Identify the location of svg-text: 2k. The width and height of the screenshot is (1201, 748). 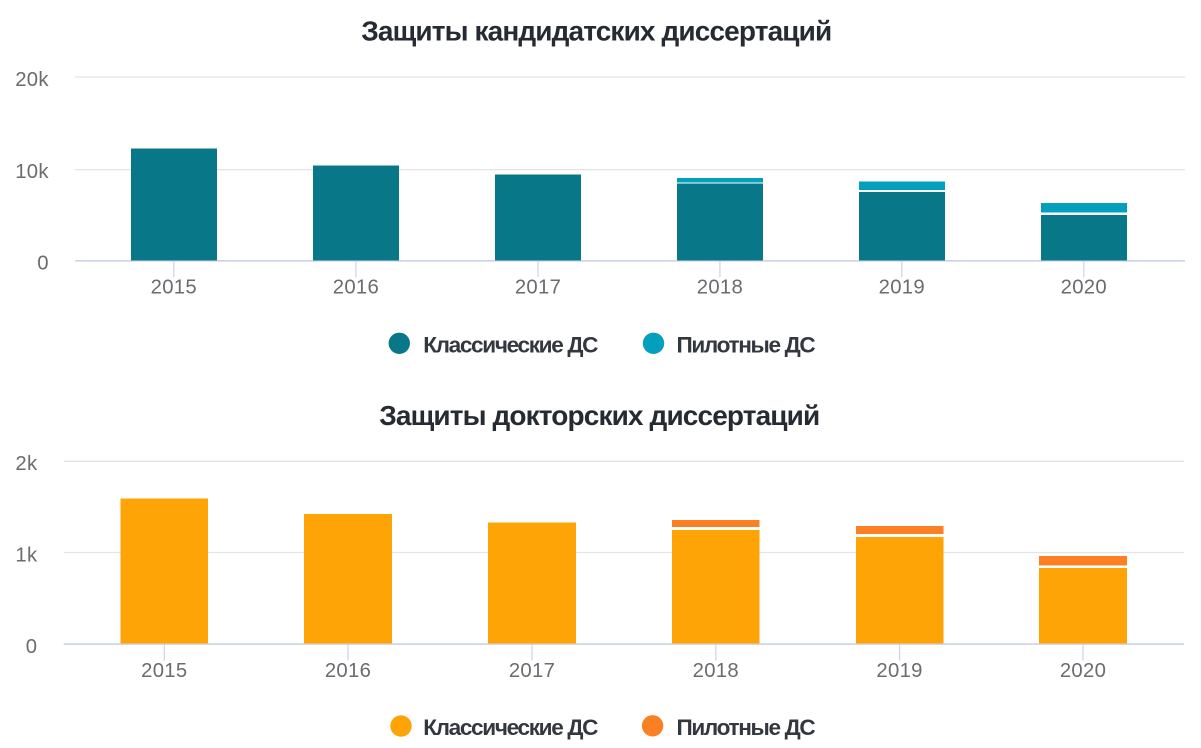
(26, 464).